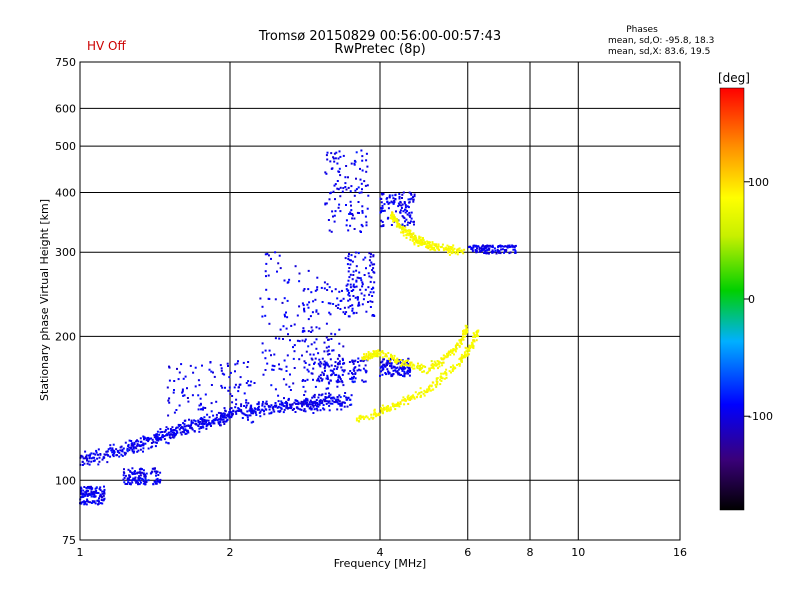  I want to click on y-tick-label: 600, so click(65, 108).